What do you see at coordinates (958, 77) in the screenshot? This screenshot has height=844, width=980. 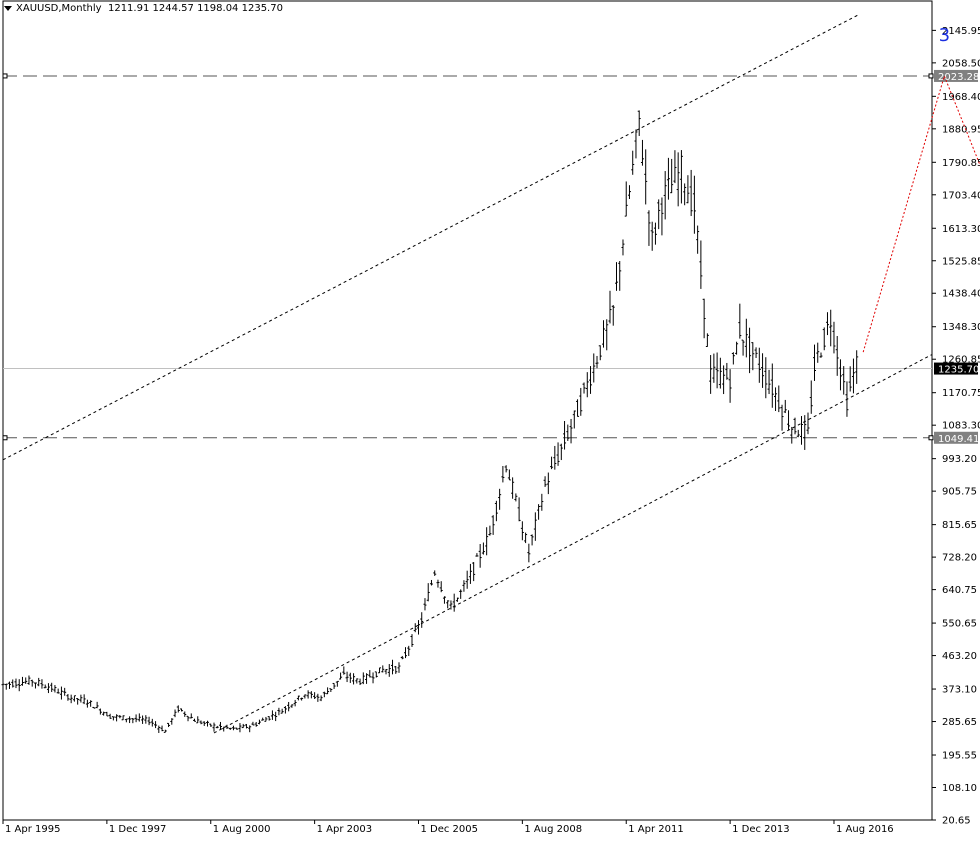 I see `level-price-label: 2023.28` at bounding box center [958, 77].